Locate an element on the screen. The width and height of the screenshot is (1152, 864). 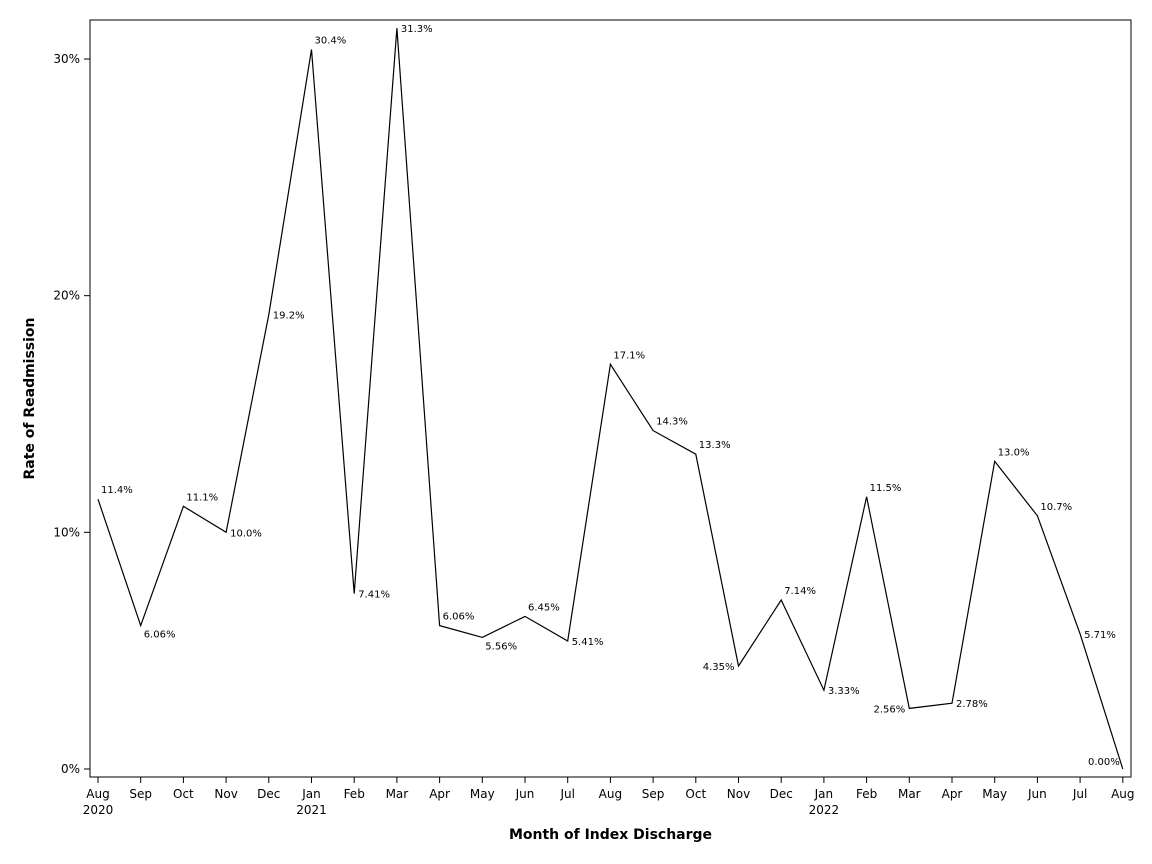
y-axis: 0% 10% 20% 30% is located at coordinates (71, 414).